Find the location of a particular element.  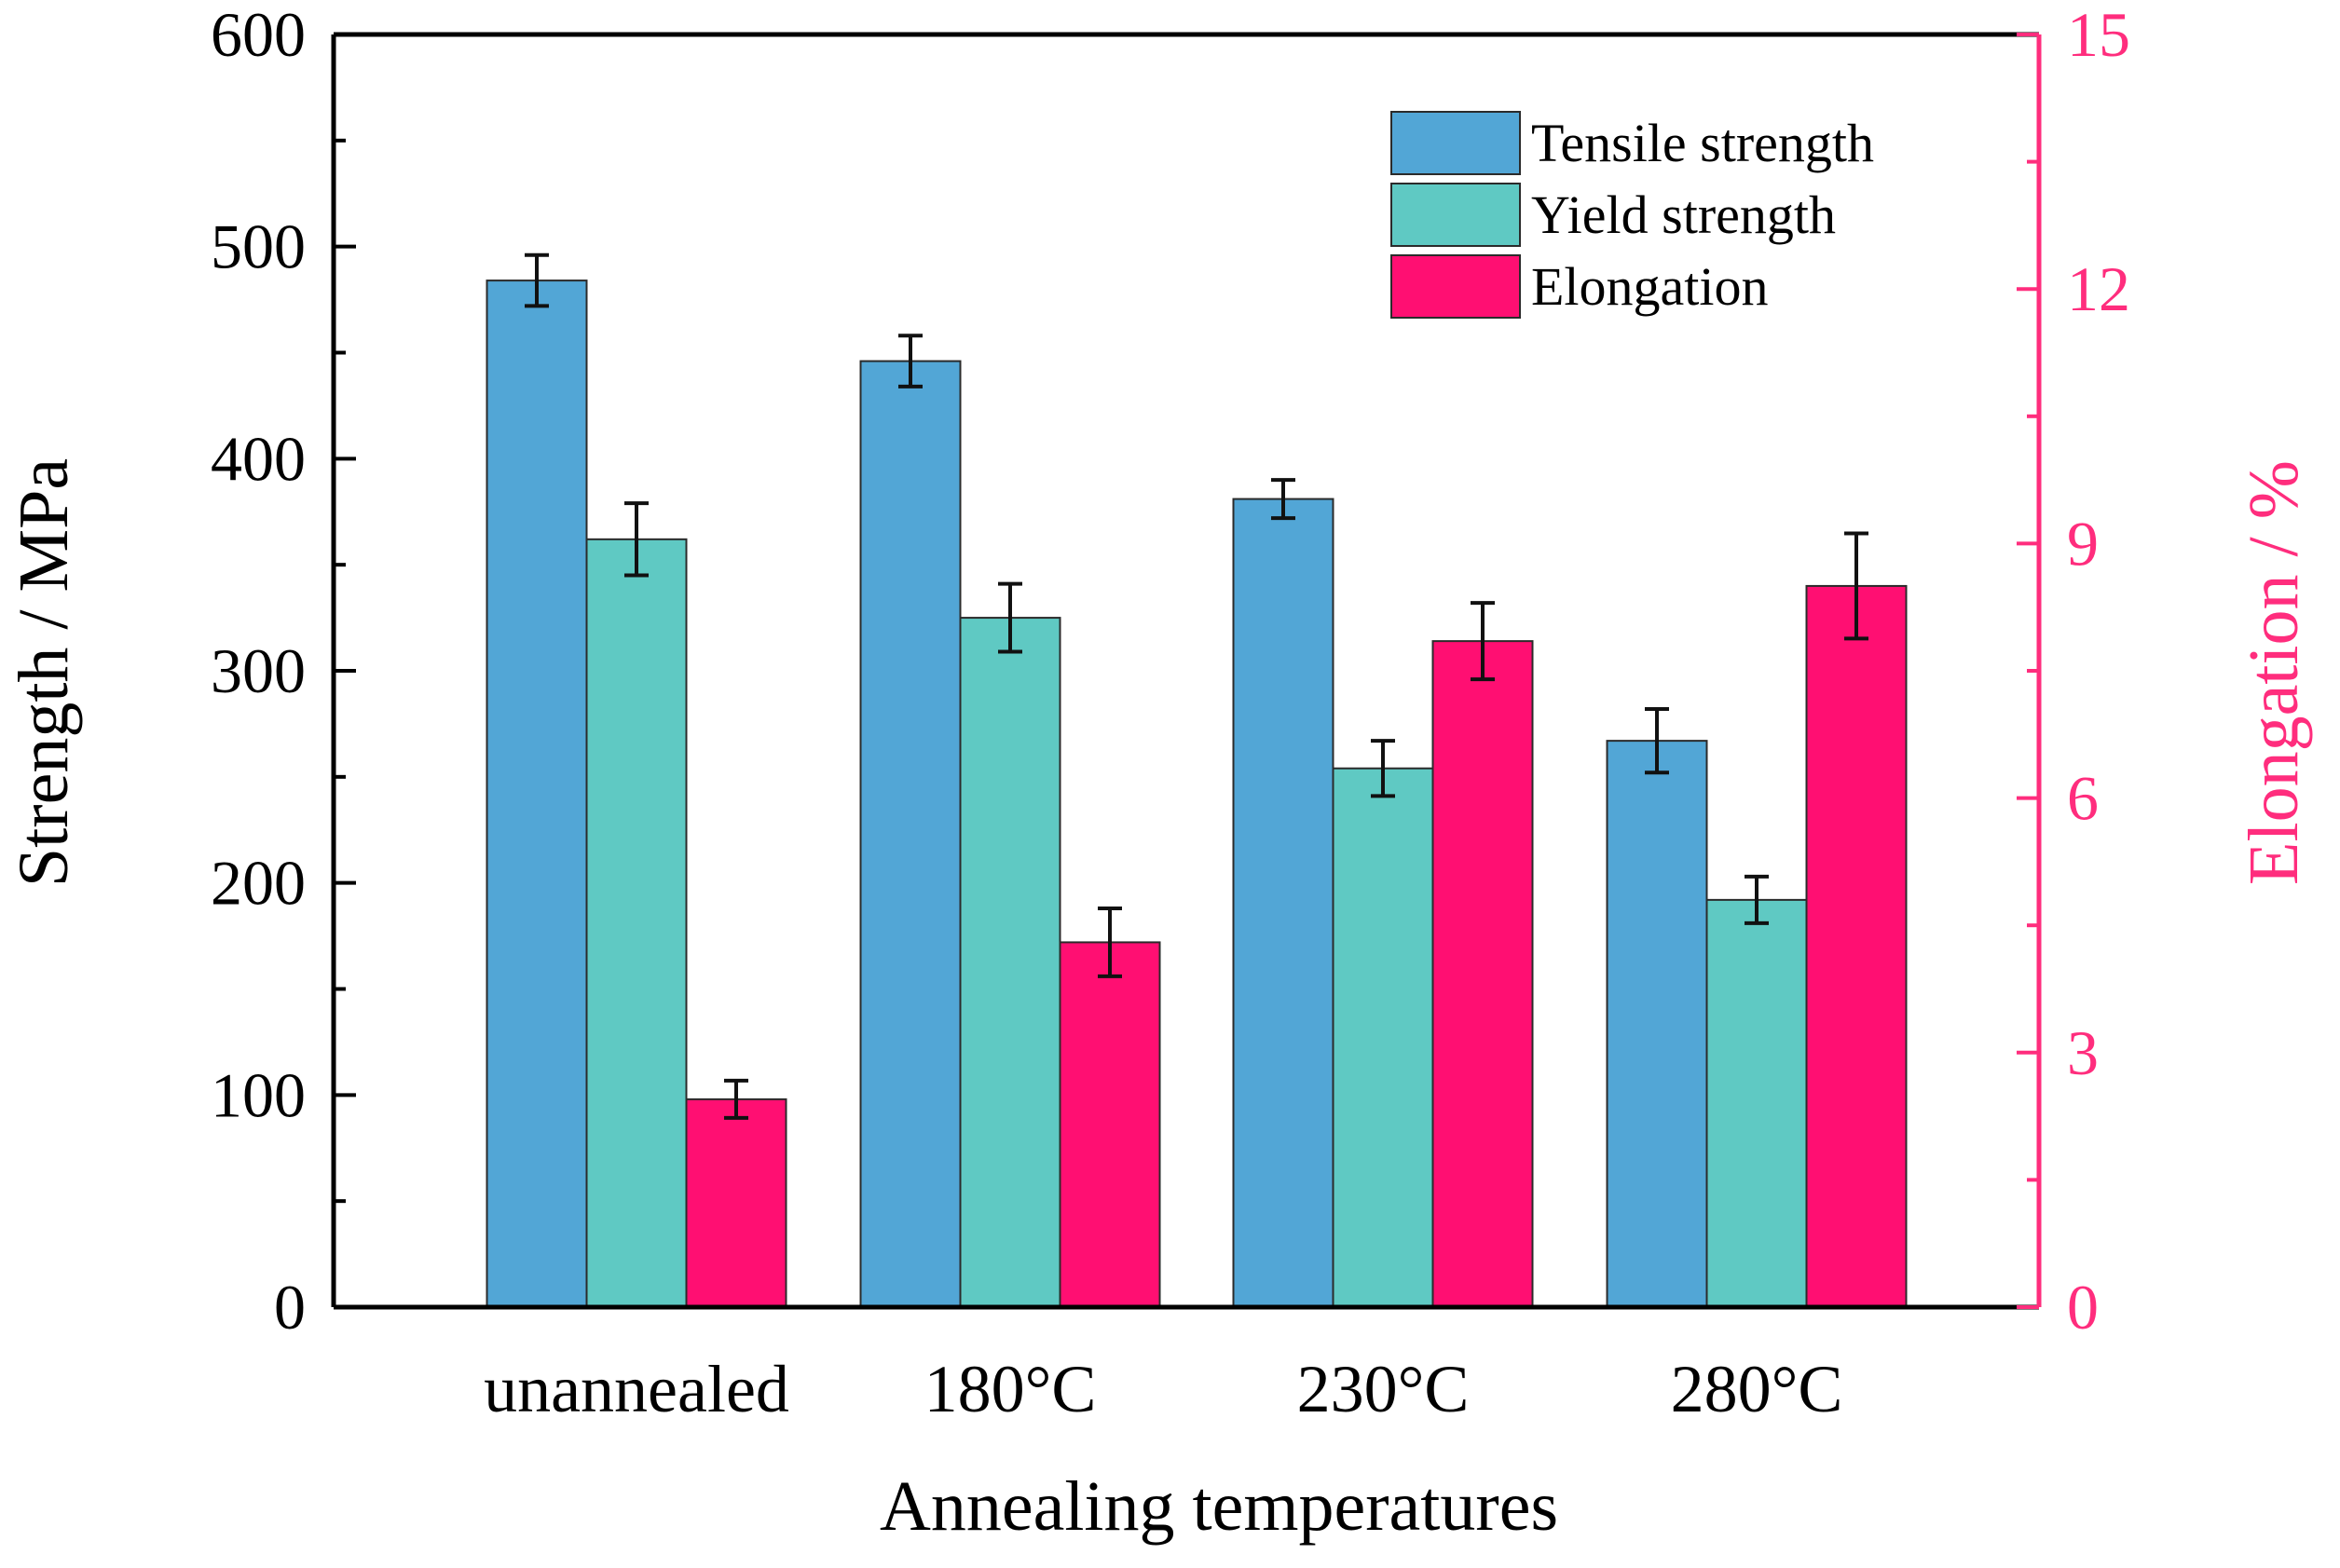

legend-label: Yield strength is located at coordinates (1683, 214).